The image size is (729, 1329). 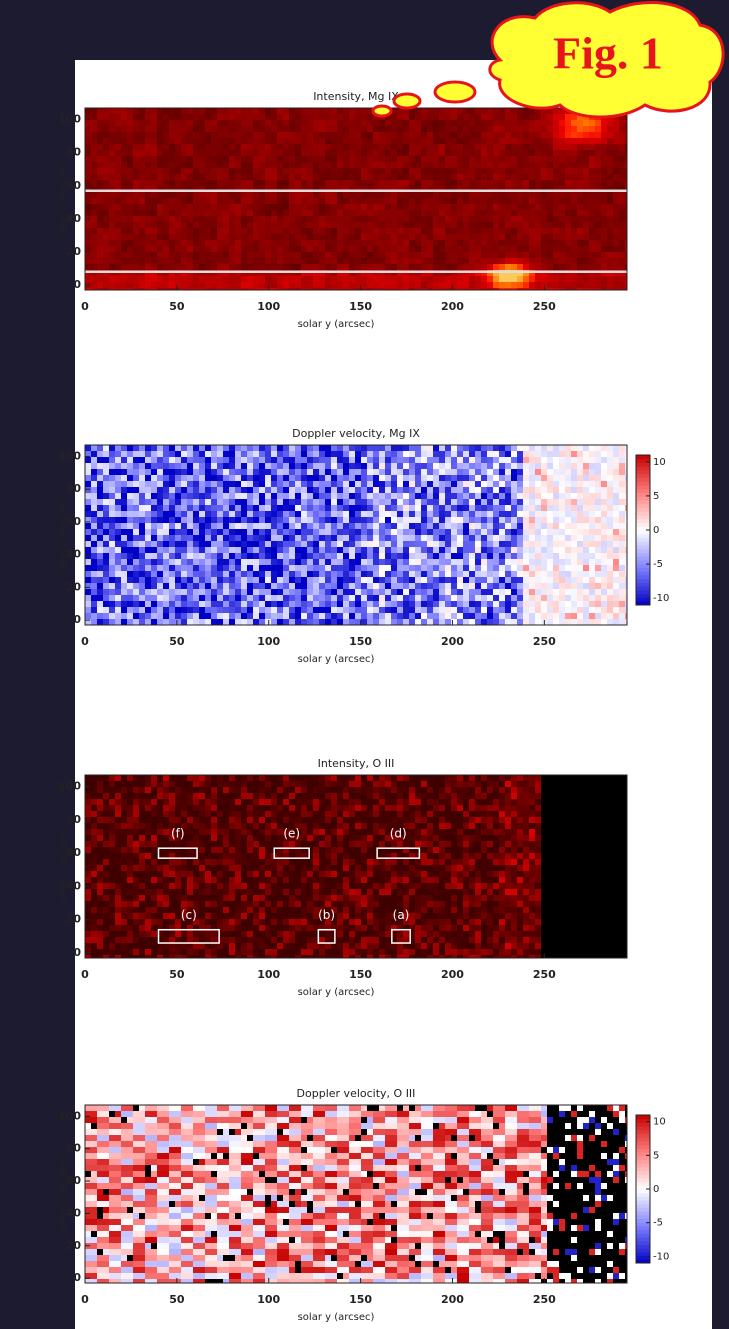 What do you see at coordinates (356, 535) in the screenshot?
I see `heatmap-image` at bounding box center [356, 535].